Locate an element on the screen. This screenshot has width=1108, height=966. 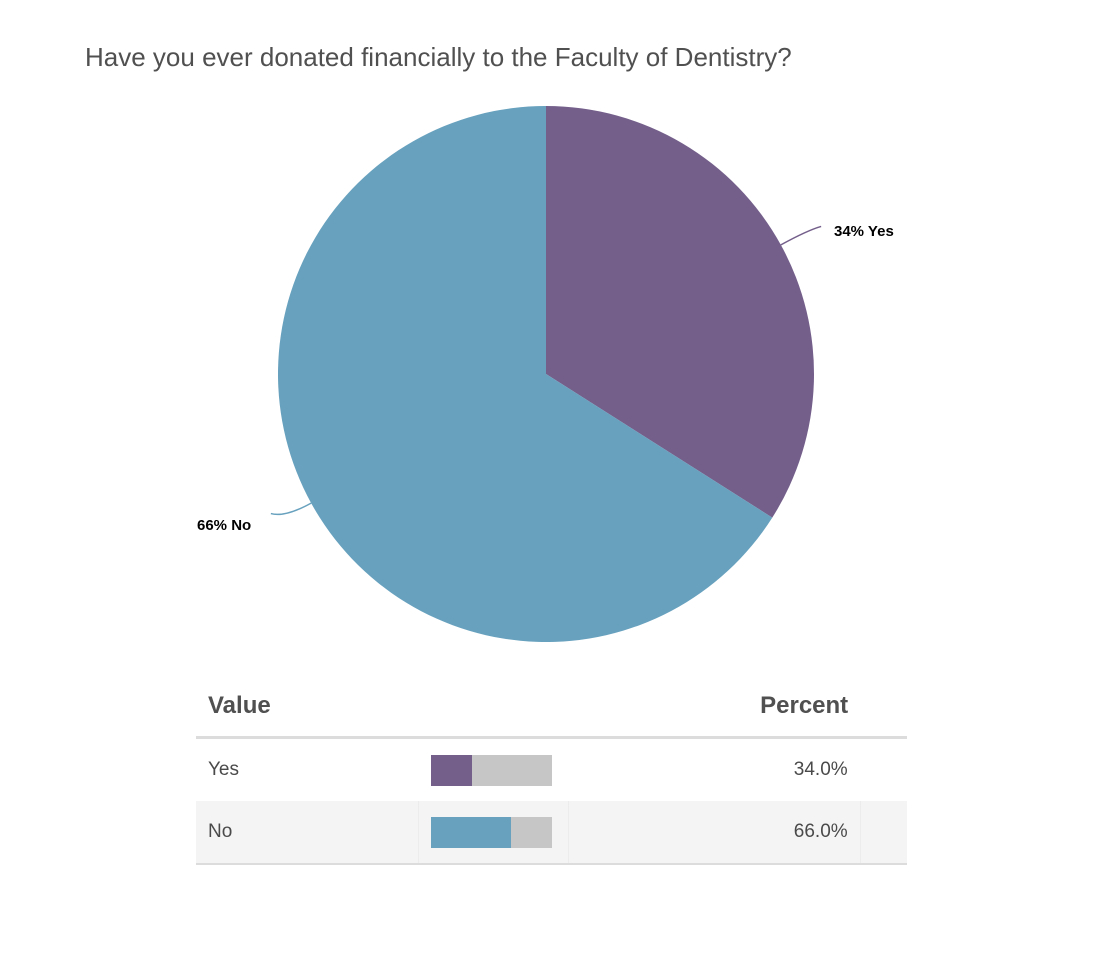
row-percent-no: 66.0% is located at coordinates (714, 833).